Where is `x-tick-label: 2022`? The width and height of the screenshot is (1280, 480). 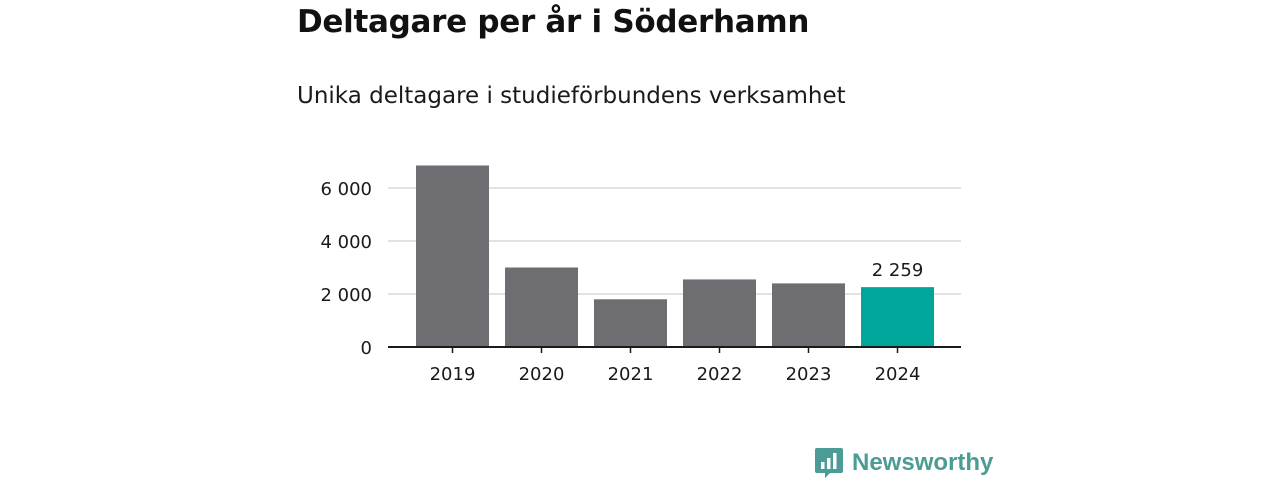
x-tick-label: 2022 is located at coordinates (720, 374).